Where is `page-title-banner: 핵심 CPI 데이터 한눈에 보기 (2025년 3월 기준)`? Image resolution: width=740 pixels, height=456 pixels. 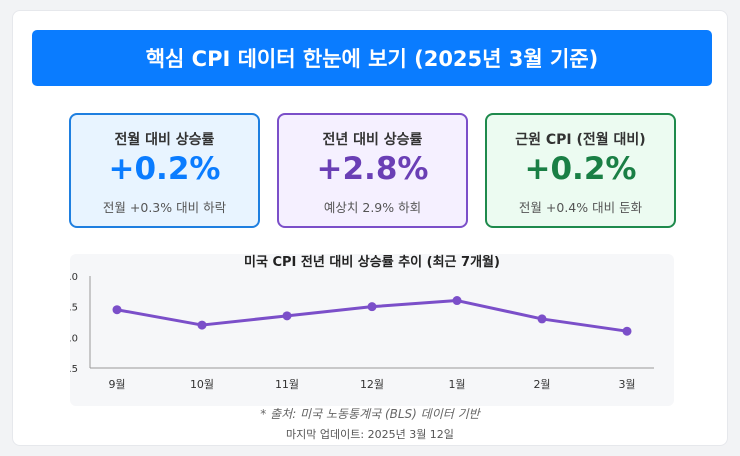
page-title-banner: 핵심 CPI 데이터 한눈에 보기 (2025년 3월 기준) is located at coordinates (372, 58).